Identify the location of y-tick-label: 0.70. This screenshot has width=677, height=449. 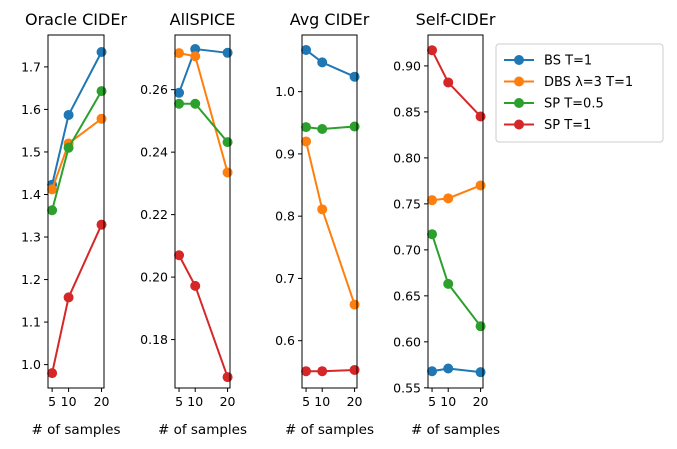
(407, 249).